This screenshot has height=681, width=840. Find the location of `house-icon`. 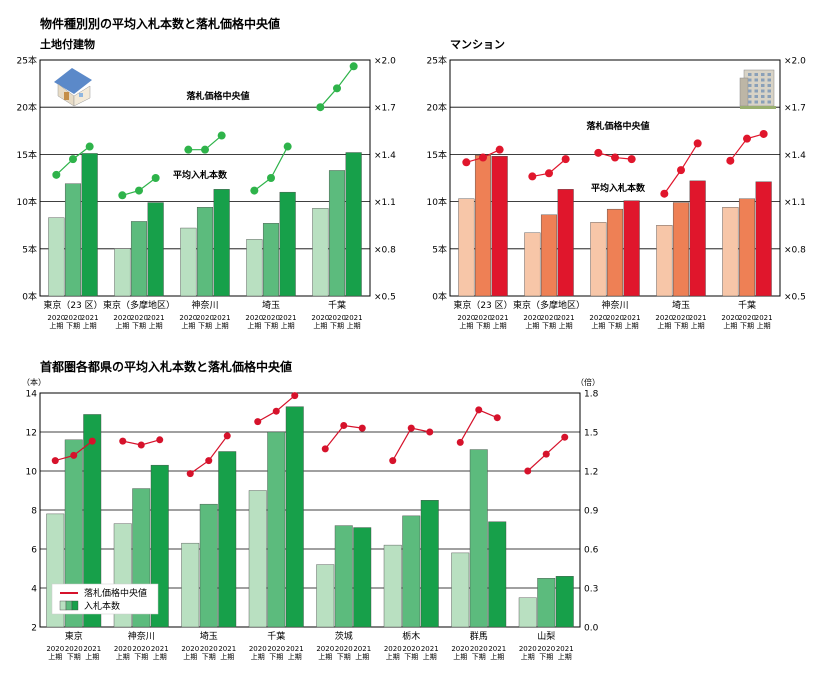

house-icon is located at coordinates (73, 87).